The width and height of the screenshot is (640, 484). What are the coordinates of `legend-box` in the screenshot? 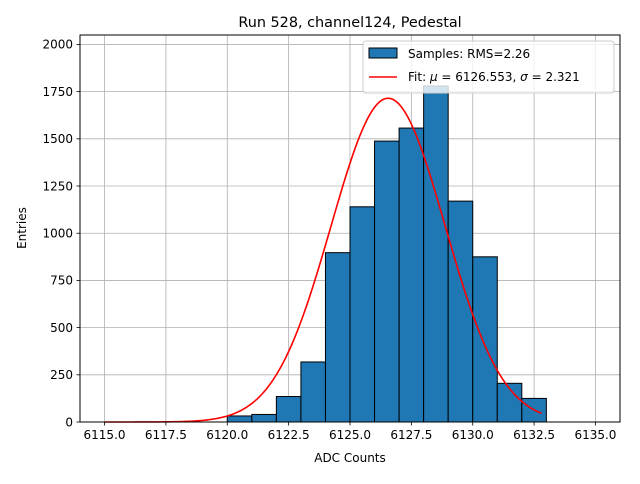 It's located at (488, 67).